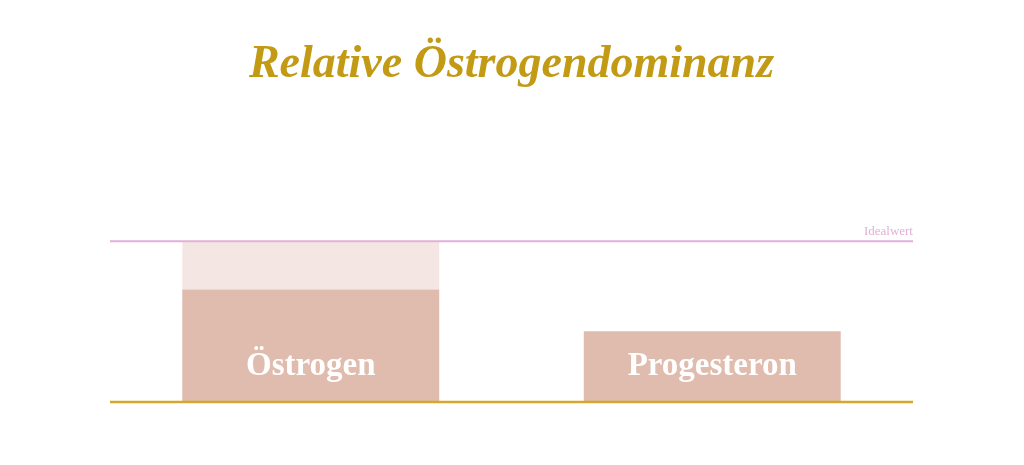  Describe the element at coordinates (511, 62) in the screenshot. I see `chart-title: Relative Östrogendominanz` at that location.